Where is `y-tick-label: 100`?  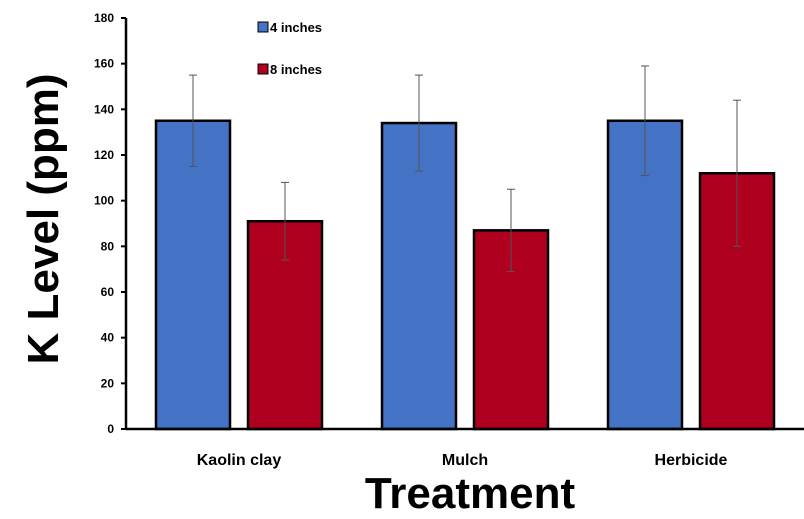 y-tick-label: 100 is located at coordinates (104, 201).